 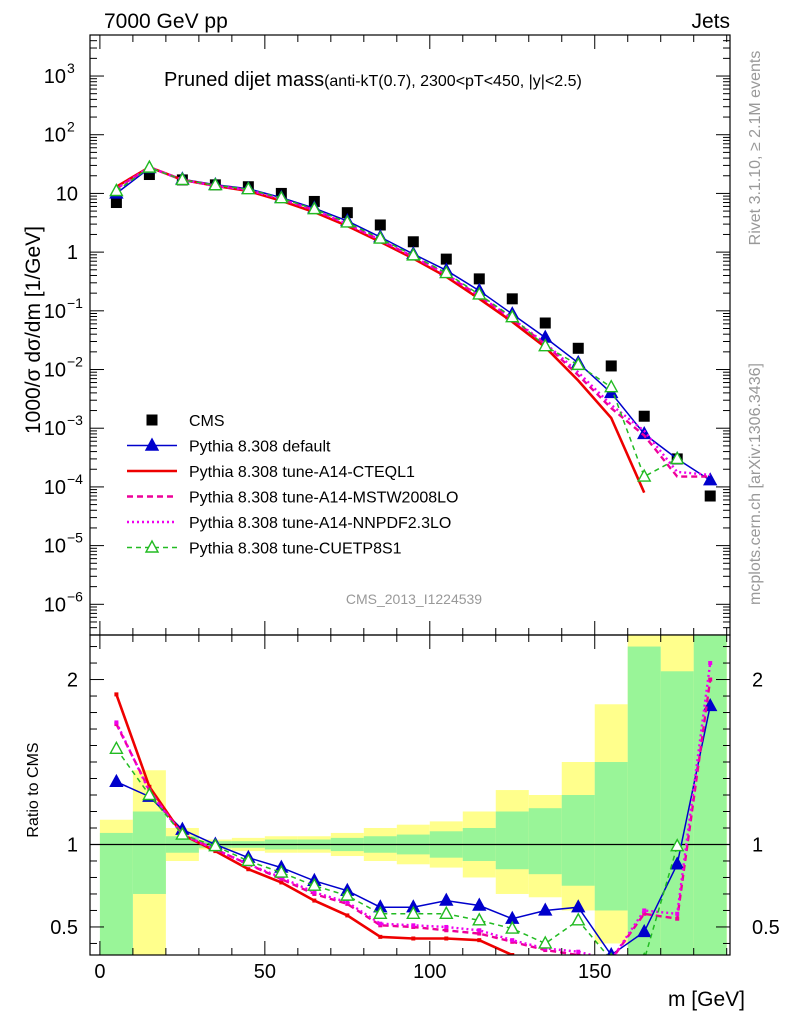 What do you see at coordinates (710, 479) in the screenshot?
I see `point-pythia-8-308-default` at bounding box center [710, 479].